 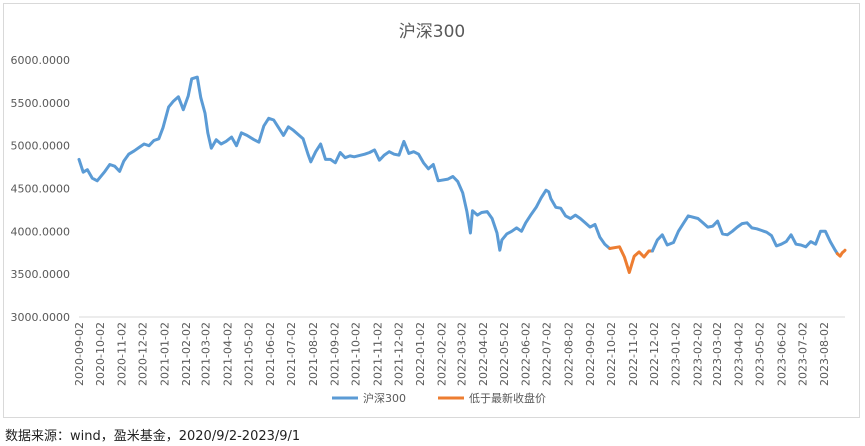 I want to click on x-tick-label: 2022-02-02, so click(x=442, y=354).